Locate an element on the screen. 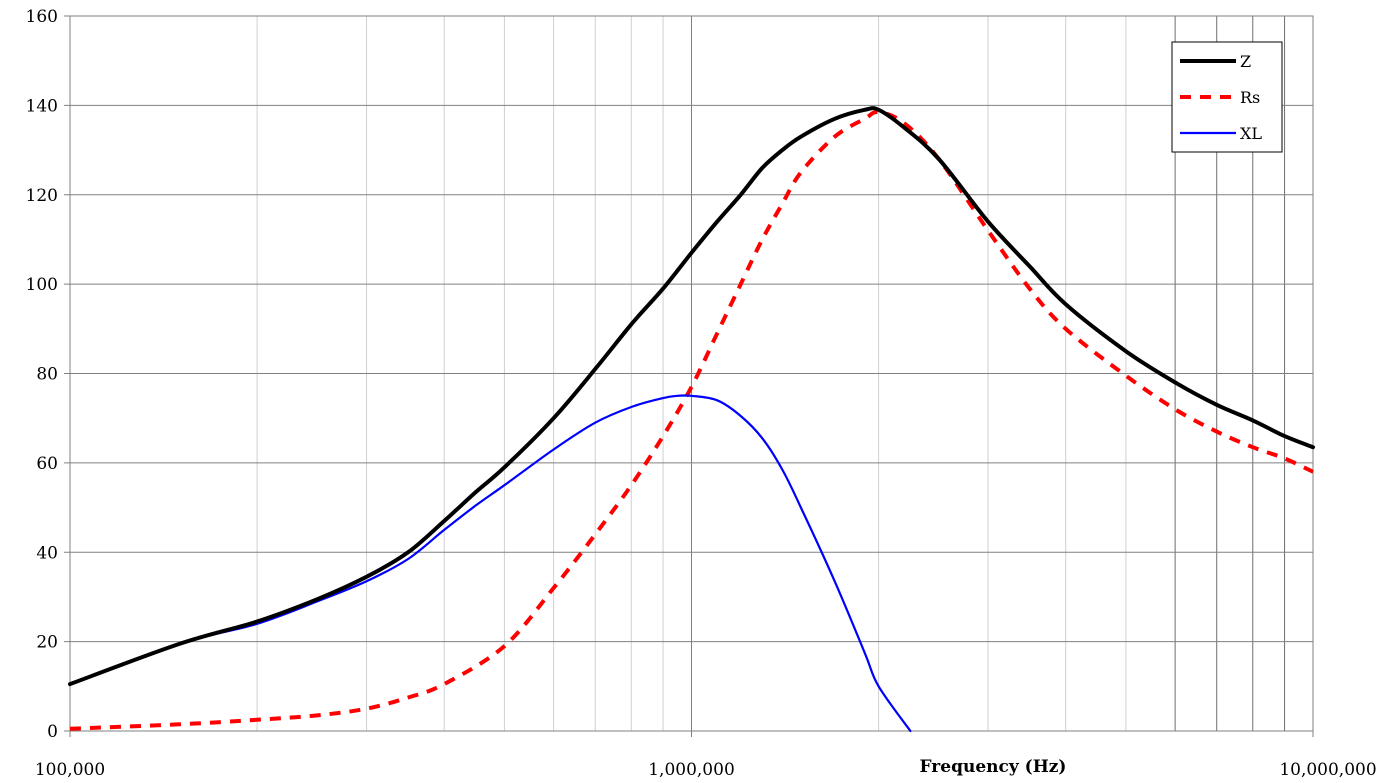 The height and width of the screenshot is (783, 1382). y-tick-label: 0 is located at coordinates (52, 732).